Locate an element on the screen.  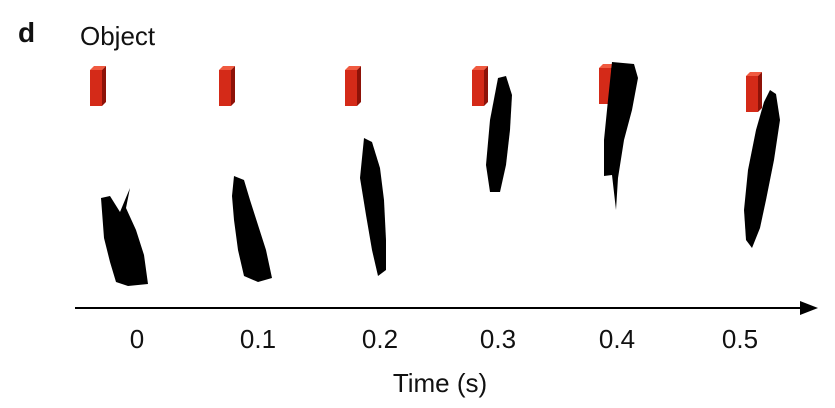
axis-arrowhead is located at coordinates (809, 308).